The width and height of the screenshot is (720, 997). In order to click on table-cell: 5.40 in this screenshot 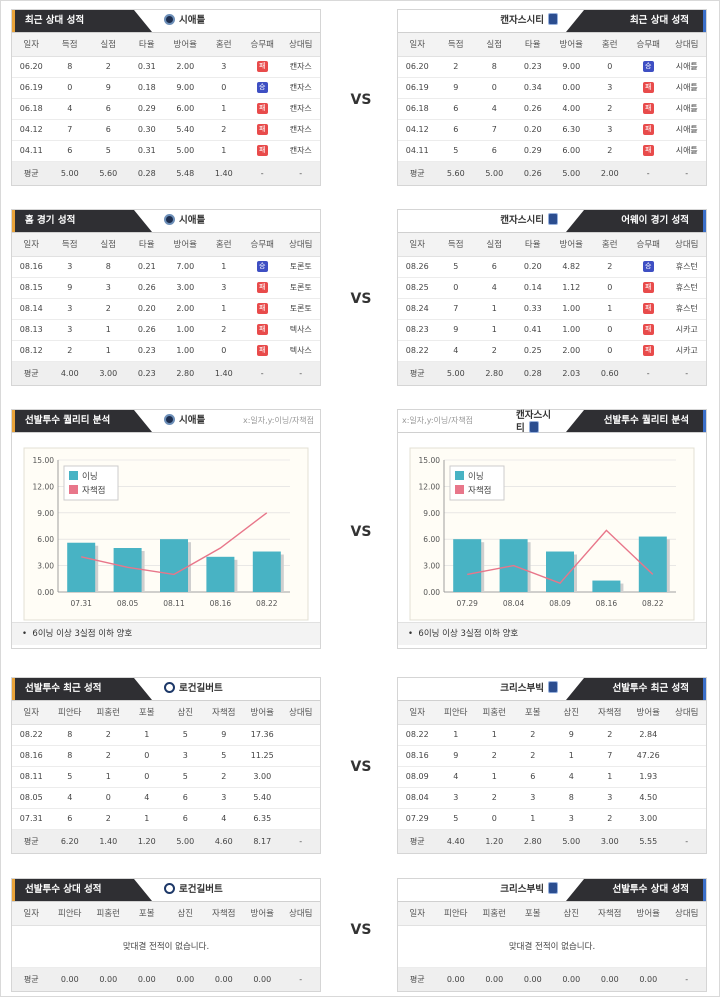, I will do `click(262, 798)`.